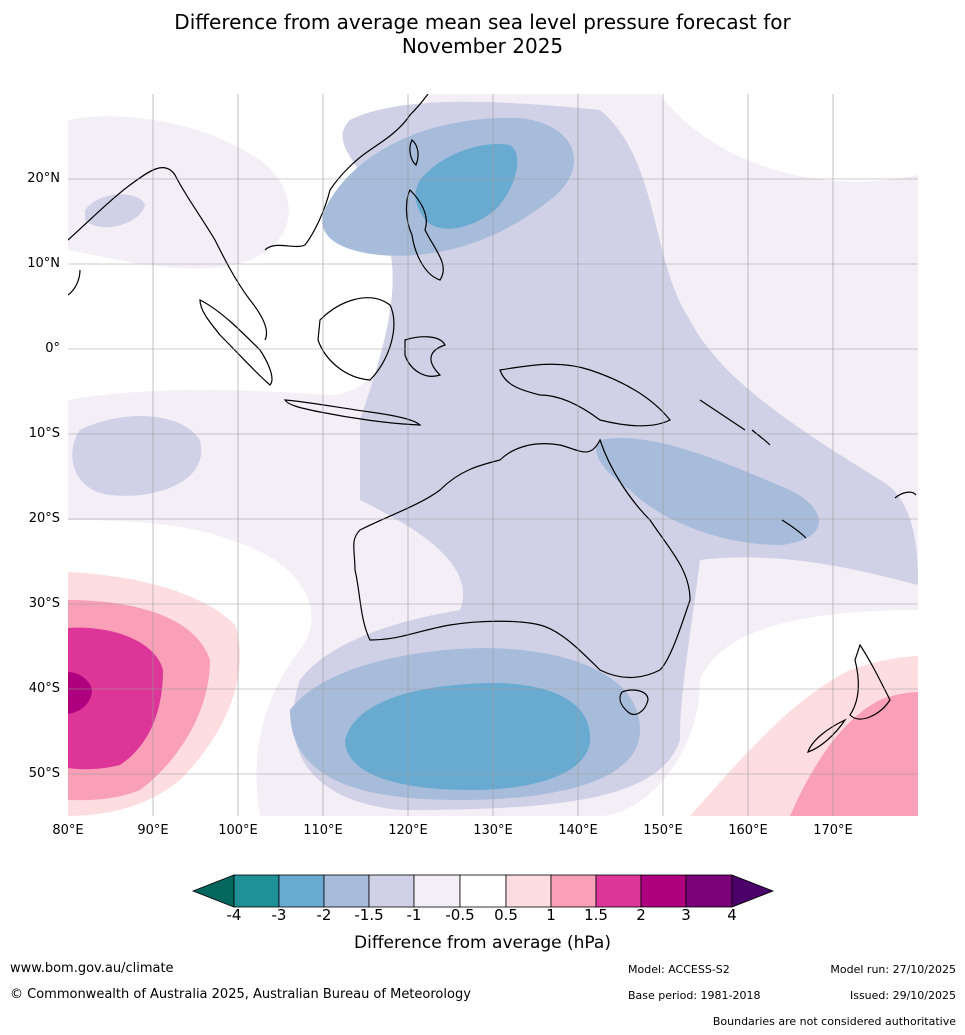 This screenshot has height=1035, width=965. What do you see at coordinates (794, 529) in the screenshot?
I see `new-caledonia-coastline` at bounding box center [794, 529].